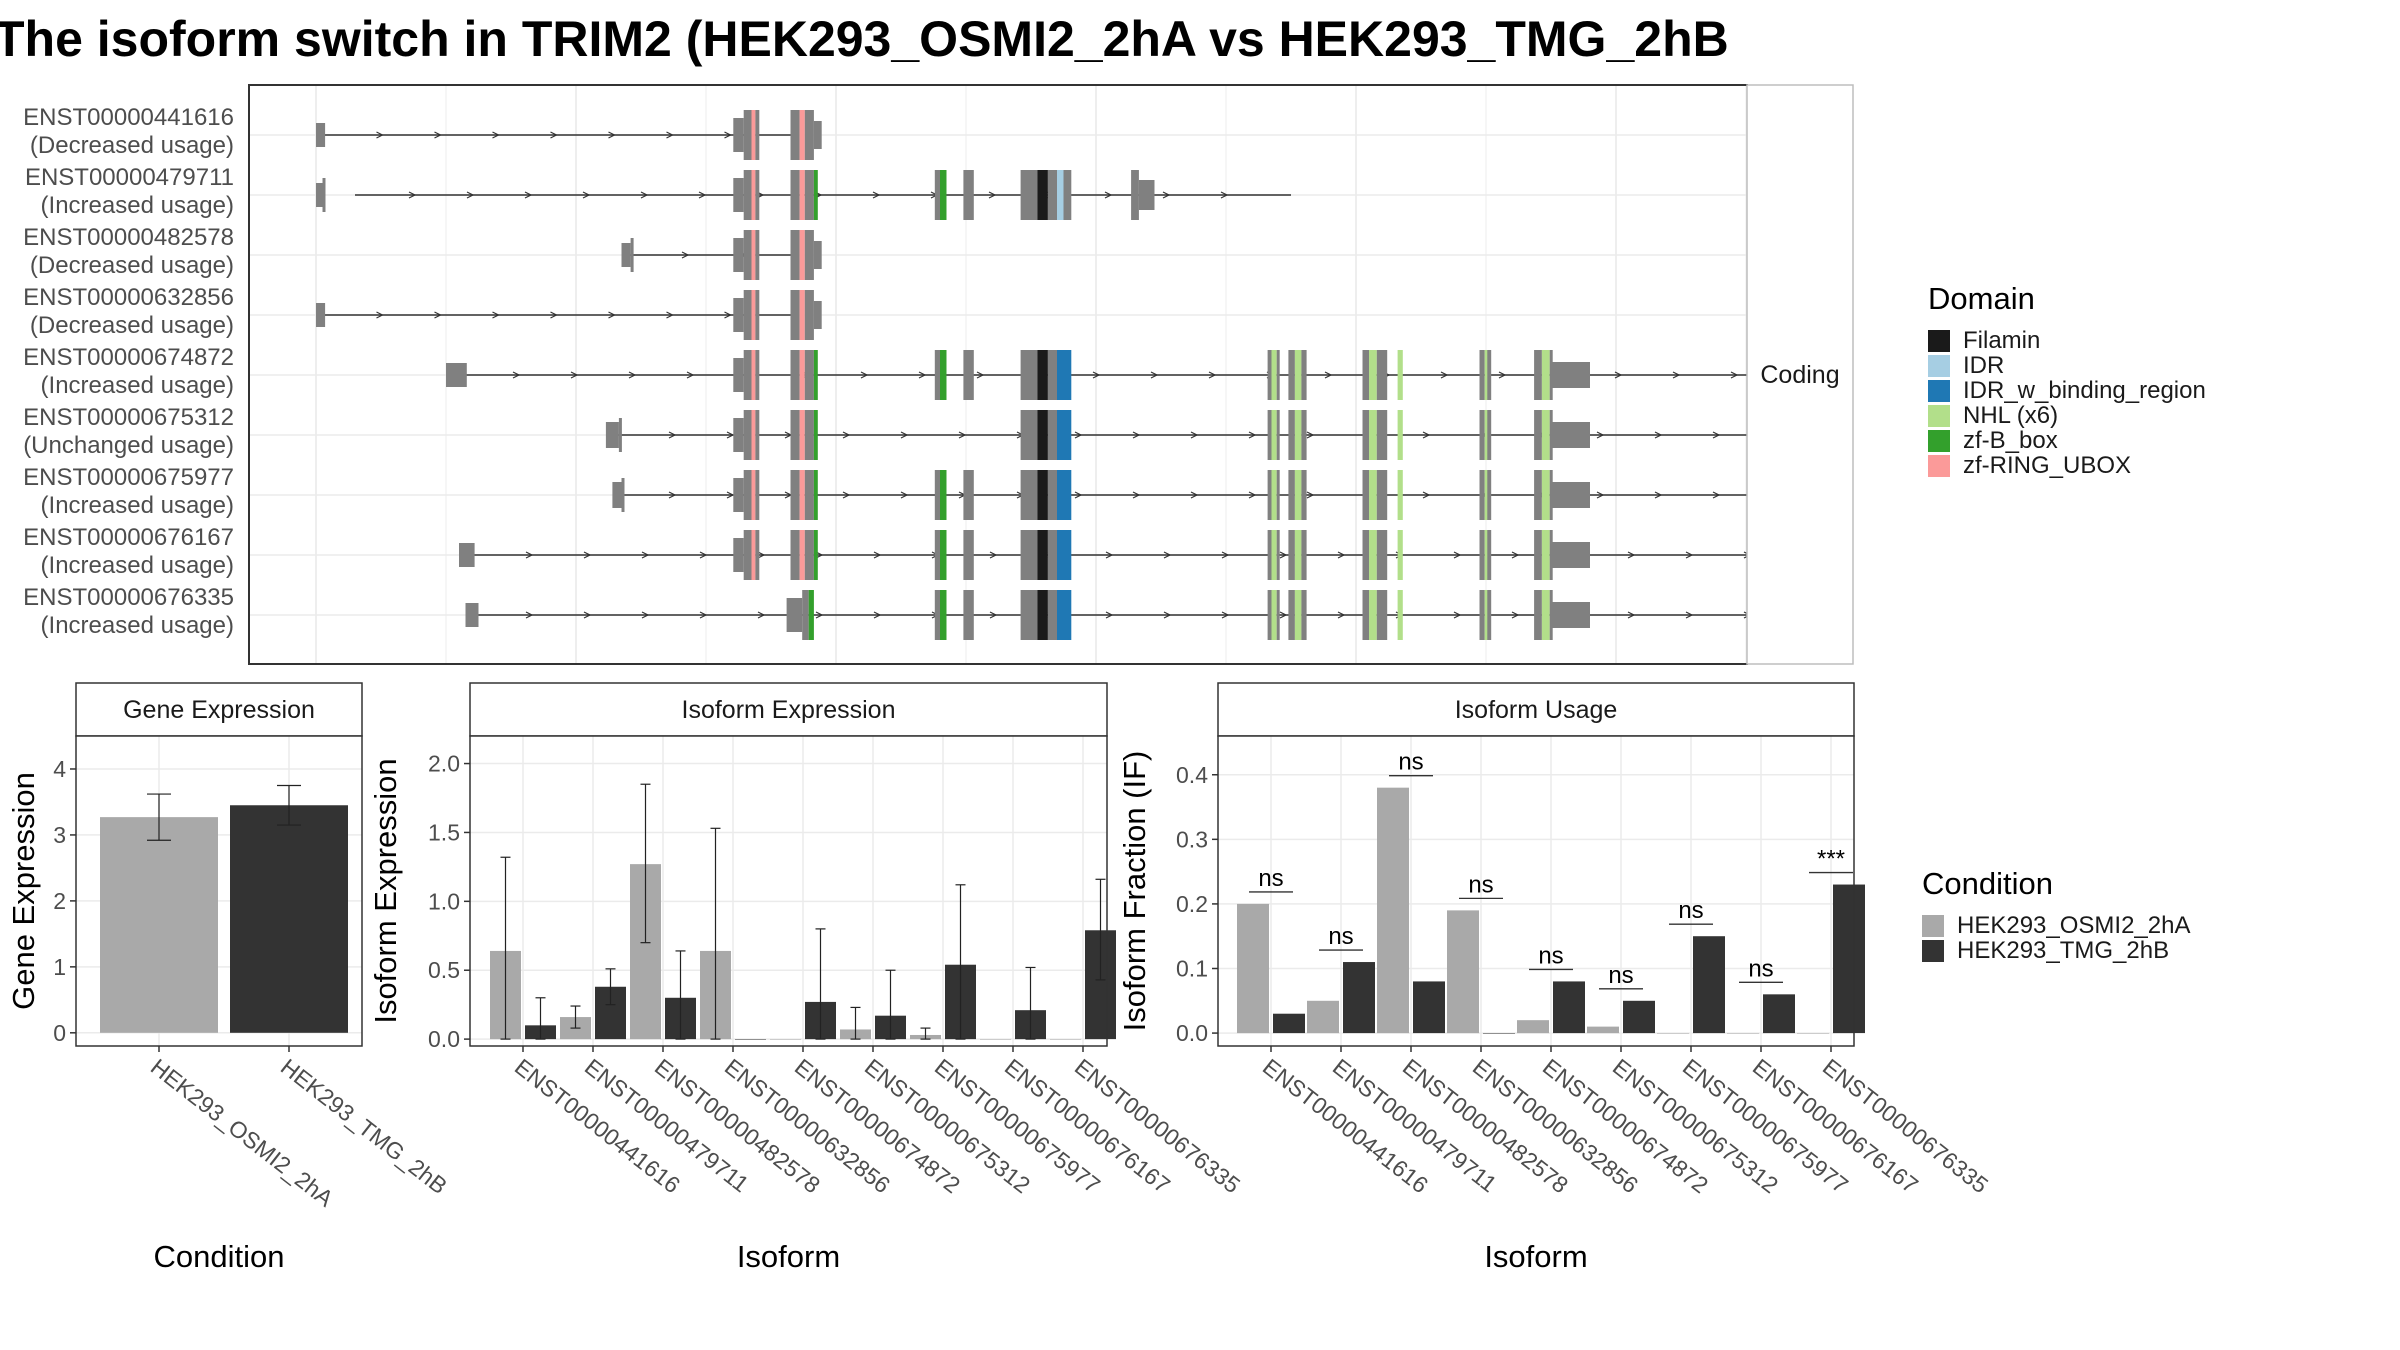 This screenshot has height=1350, width=2400. I want to click on transcript-id-label: ENST00000676335, so click(128, 597).